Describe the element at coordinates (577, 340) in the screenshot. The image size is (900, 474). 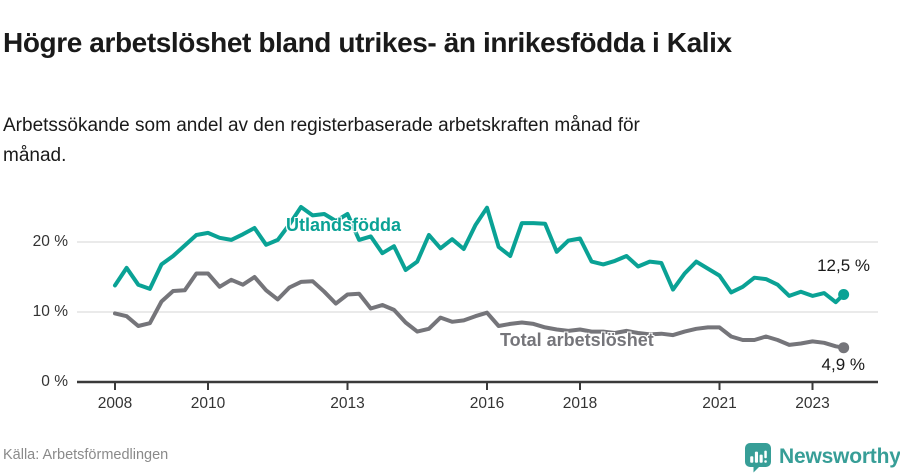
I see `series-label-total-arbetsloshet: Total arbetslöshet` at that location.